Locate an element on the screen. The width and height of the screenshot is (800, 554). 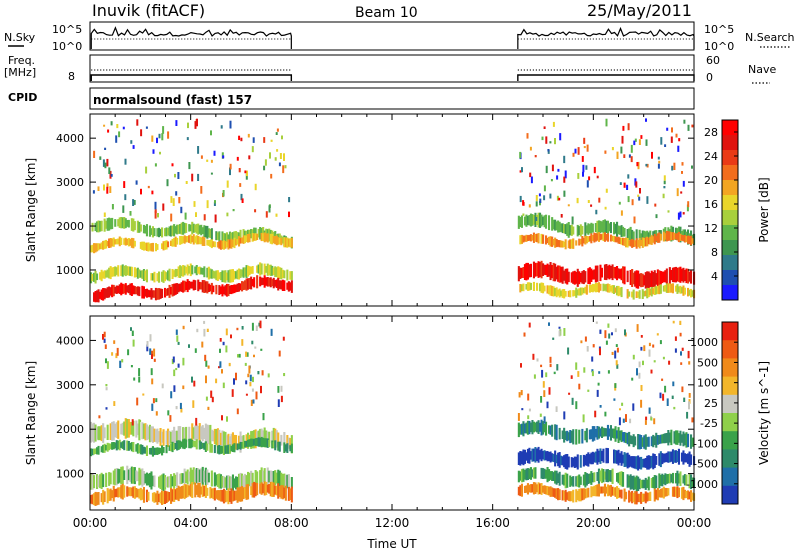
nsky-tick-bottom: 10^0 is located at coordinates (67, 46).